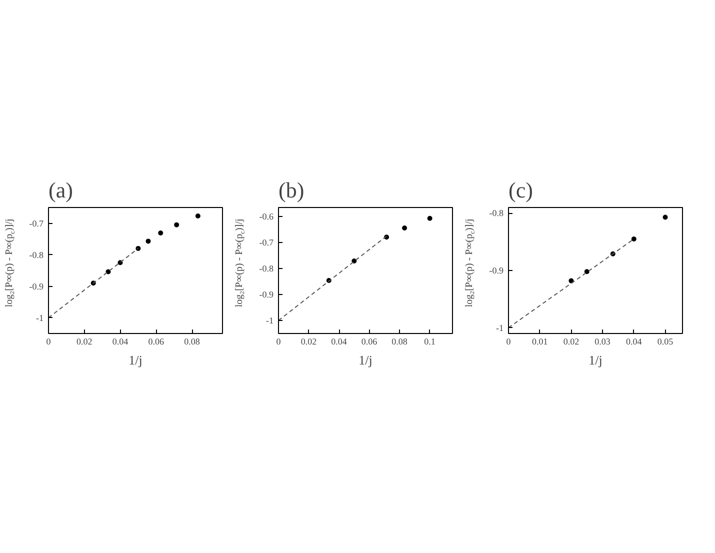 The image size is (715, 553). Describe the element at coordinates (60, 190) in the screenshot. I see `chart-title: (a)` at that location.